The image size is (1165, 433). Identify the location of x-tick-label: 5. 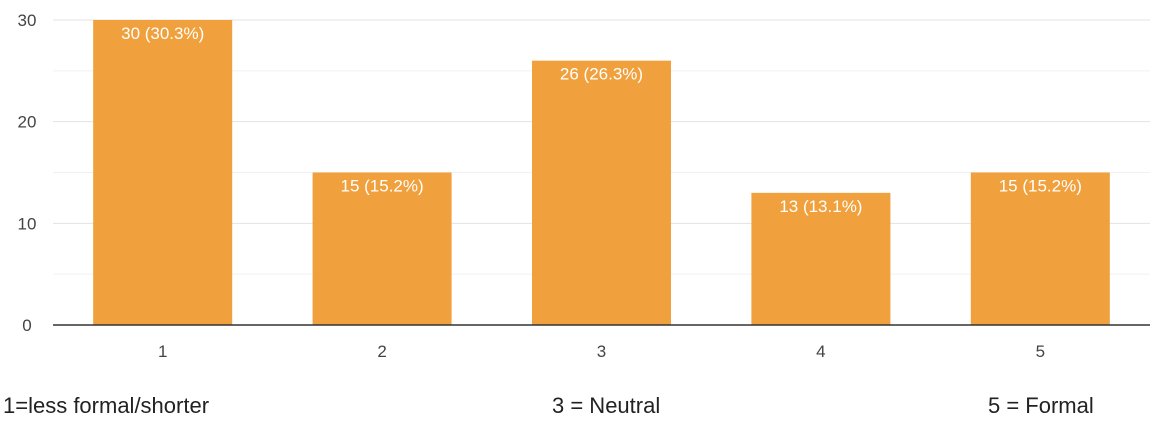
(1040, 351).